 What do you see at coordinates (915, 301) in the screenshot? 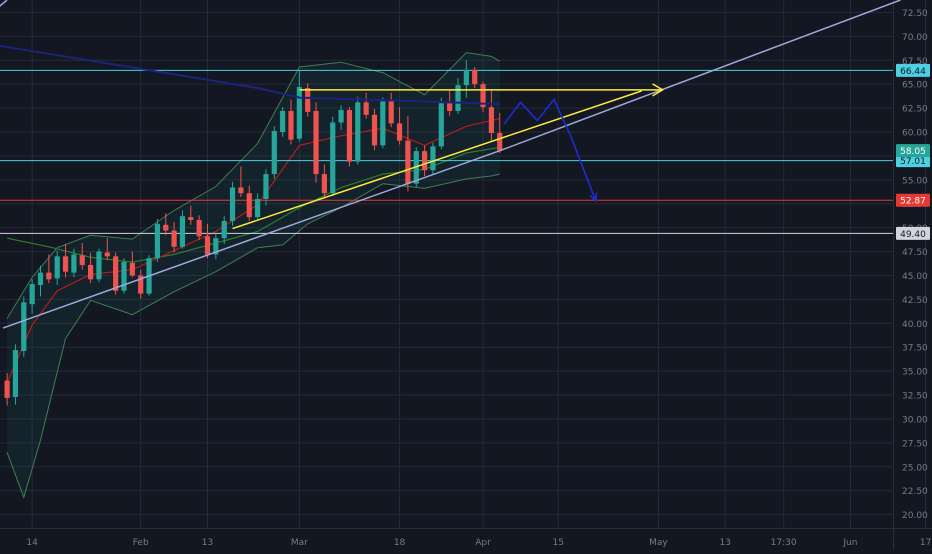
I see `price-tick-label: 42.50` at bounding box center [915, 301].